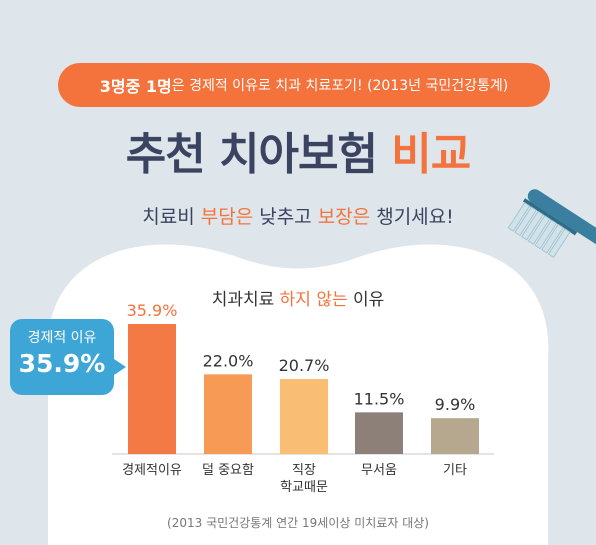 The image size is (596, 545). I want to click on highlight-callout: 경제적 이유 35.9%, so click(68, 357).